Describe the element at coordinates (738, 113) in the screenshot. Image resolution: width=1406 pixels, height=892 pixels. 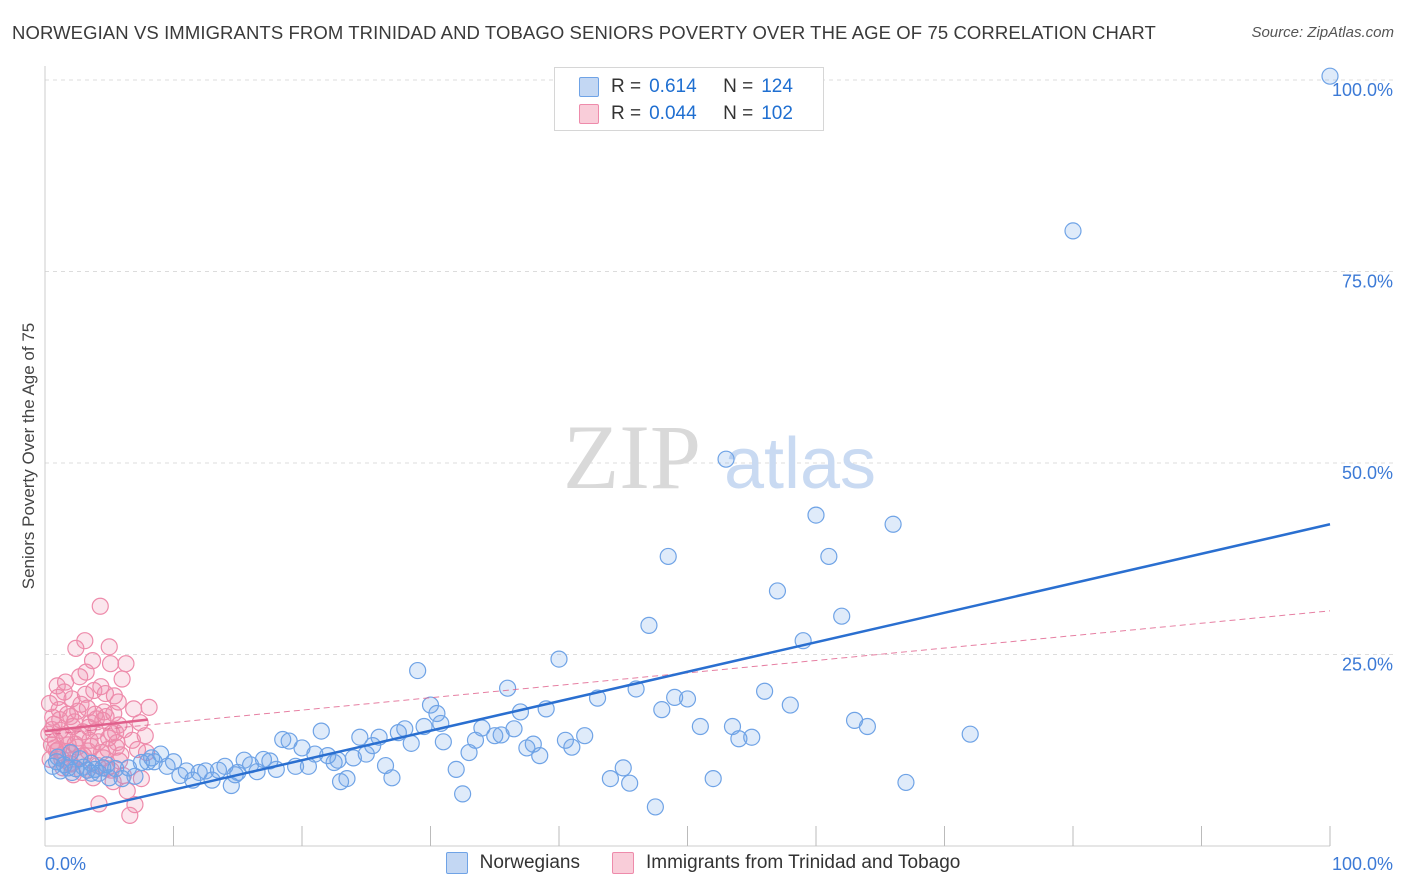
I see `n-label: N =` at that location.